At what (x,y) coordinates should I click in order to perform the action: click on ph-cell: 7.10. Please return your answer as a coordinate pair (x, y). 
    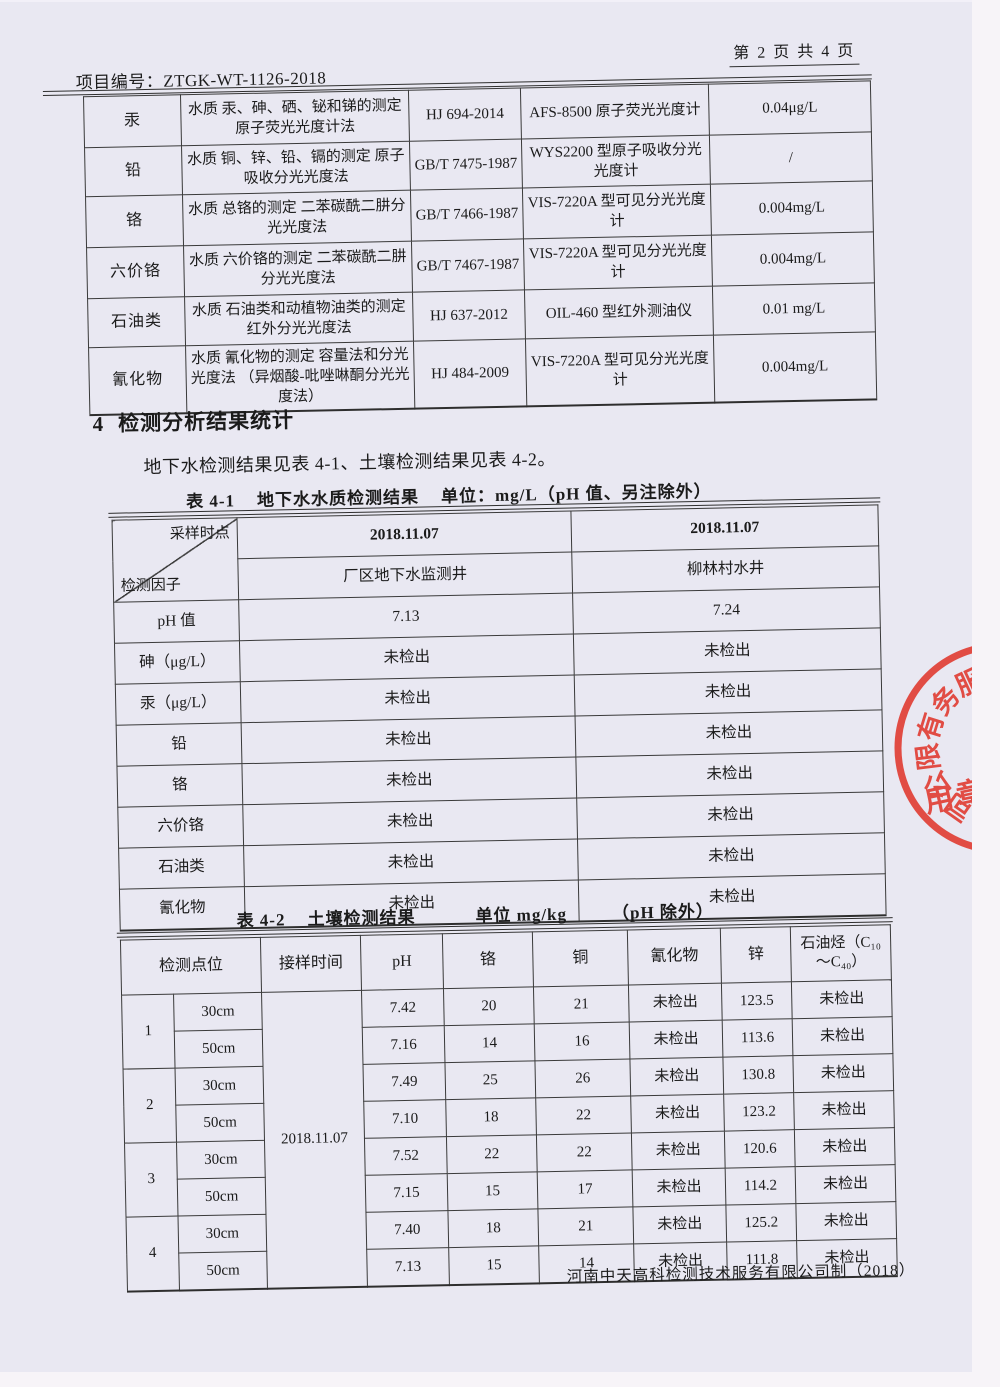
    Looking at the image, I should click on (405, 1119).